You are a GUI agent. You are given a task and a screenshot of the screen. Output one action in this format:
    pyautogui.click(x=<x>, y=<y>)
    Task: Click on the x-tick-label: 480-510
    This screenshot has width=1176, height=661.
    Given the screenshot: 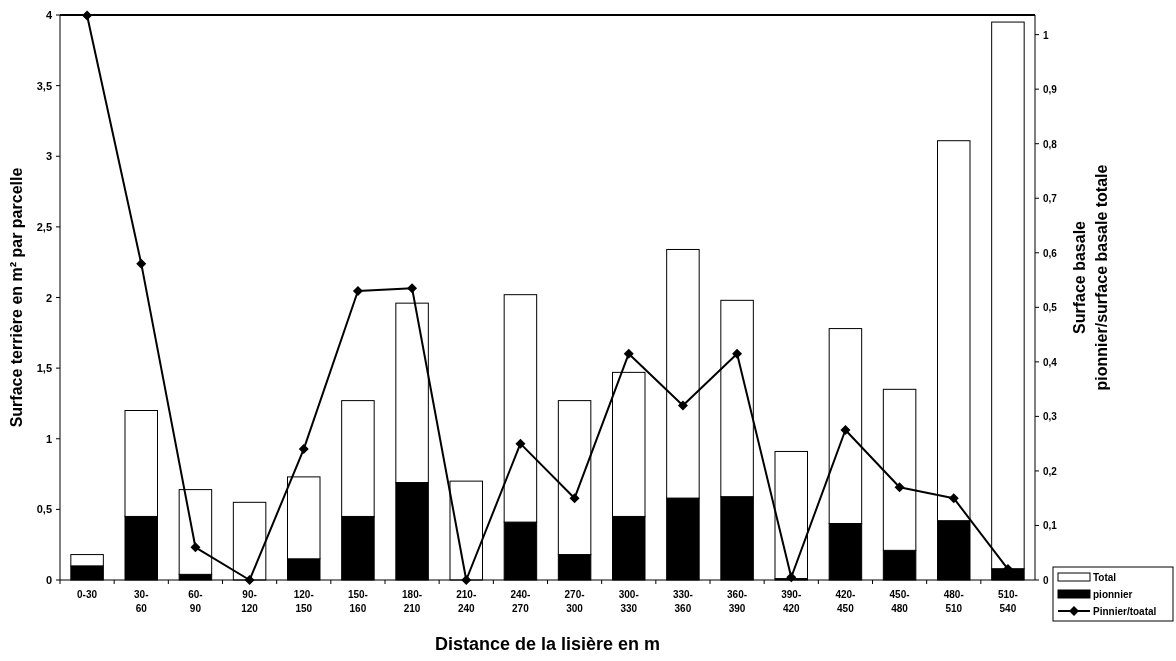 What is the action you would take?
    pyautogui.click(x=953, y=601)
    